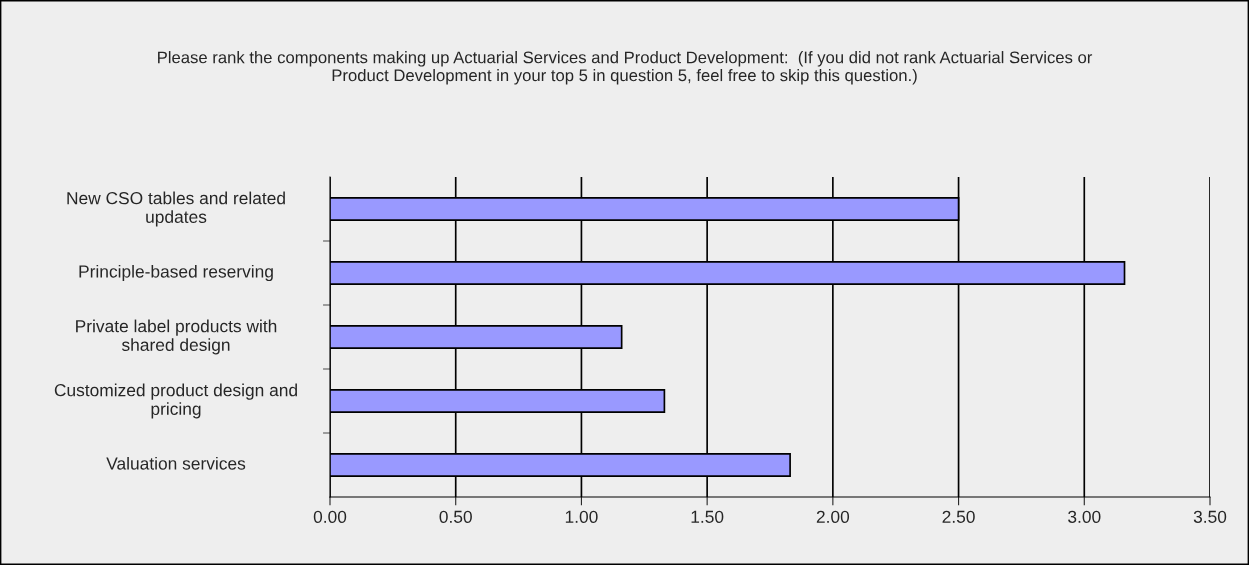 The image size is (1249, 565). Describe the element at coordinates (958, 516) in the screenshot. I see `x-tick-label: 2.50` at that location.